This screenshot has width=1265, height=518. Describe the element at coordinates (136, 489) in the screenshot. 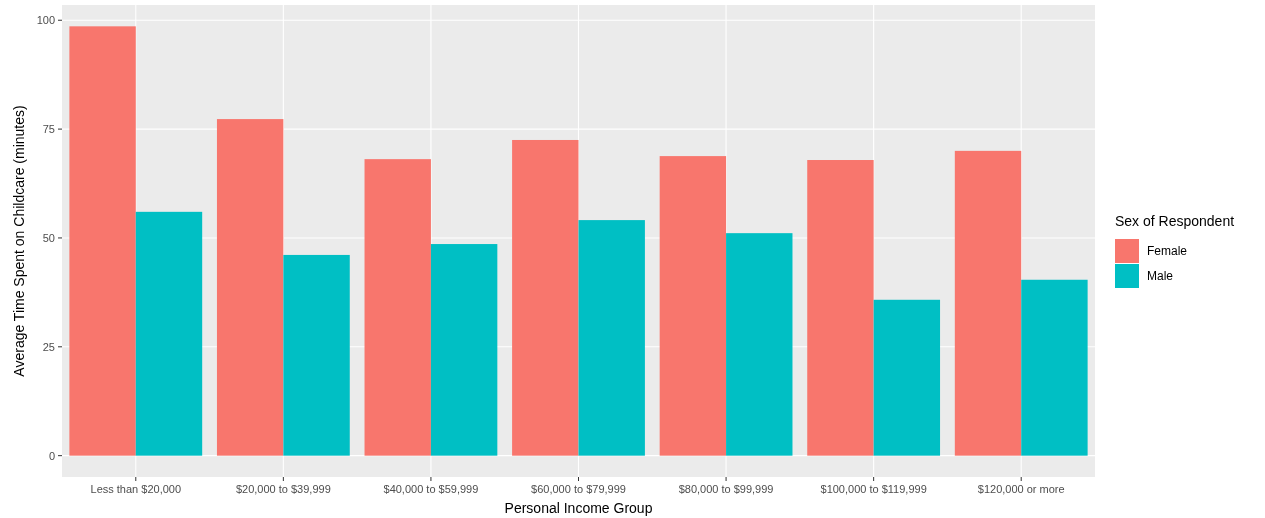

I see `x-tick-label: Less than $20,000` at that location.